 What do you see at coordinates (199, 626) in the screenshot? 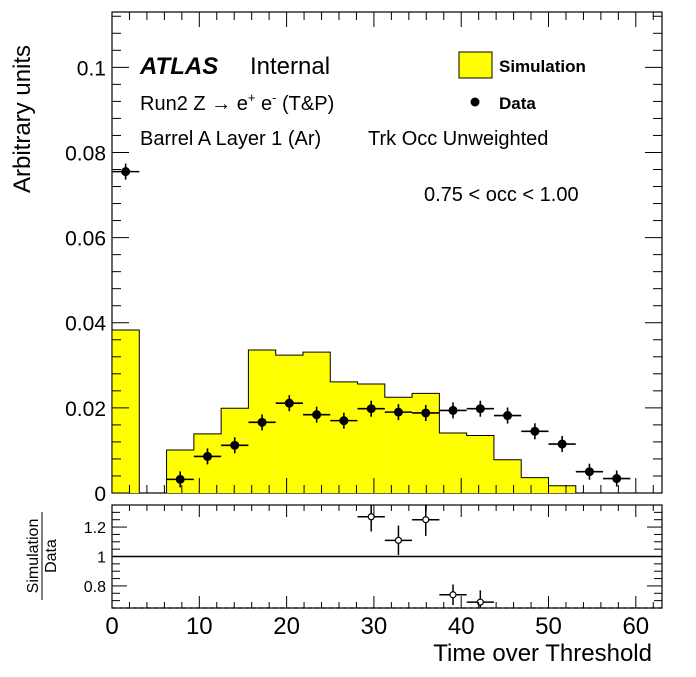
I see `x-tick-label: 10` at bounding box center [199, 626].